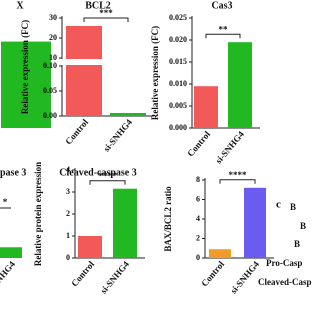 This screenshot has height=320, width=320. I want to click on chart-title: pase 3, so click(13, 172).